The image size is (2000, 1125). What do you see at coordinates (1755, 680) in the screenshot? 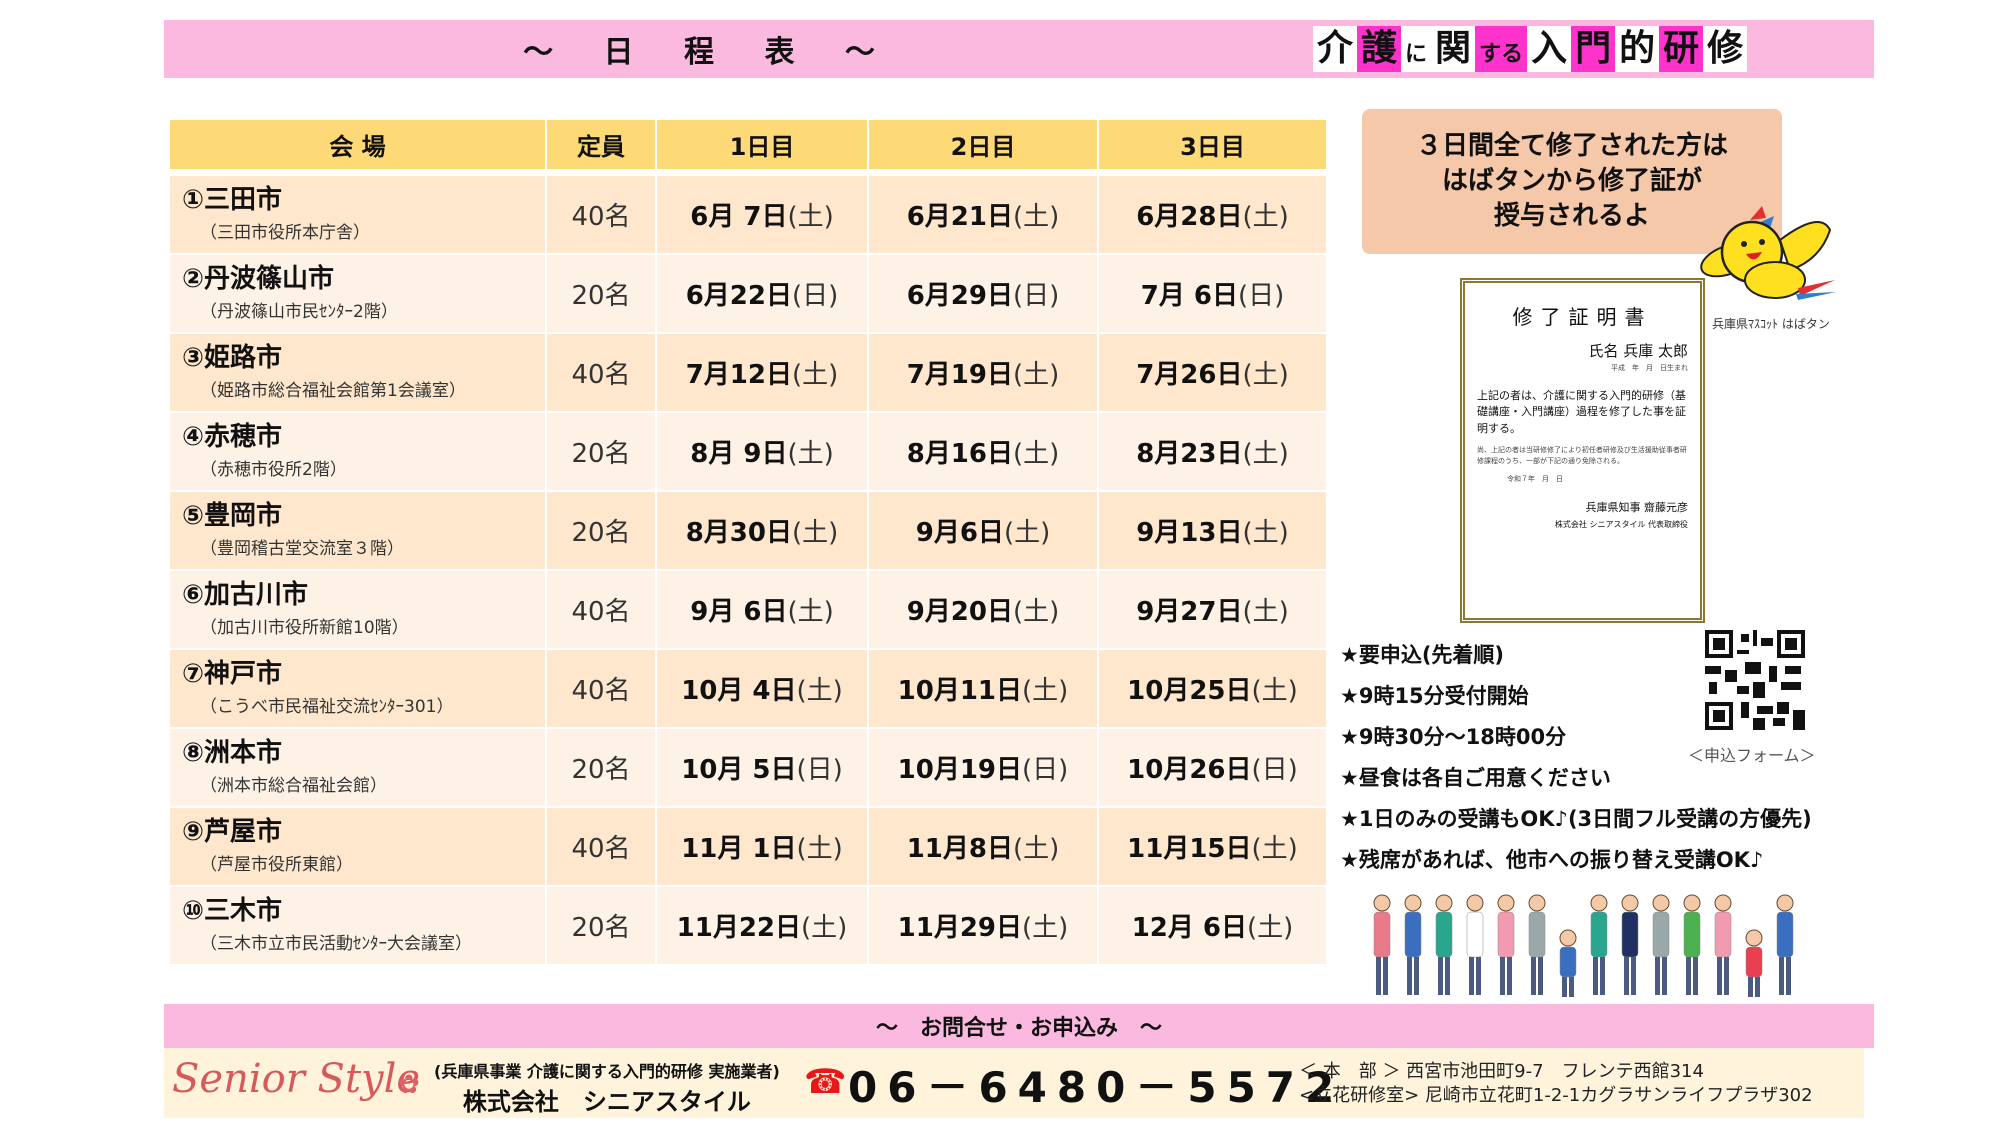
I see `qr-code-icon` at bounding box center [1755, 680].